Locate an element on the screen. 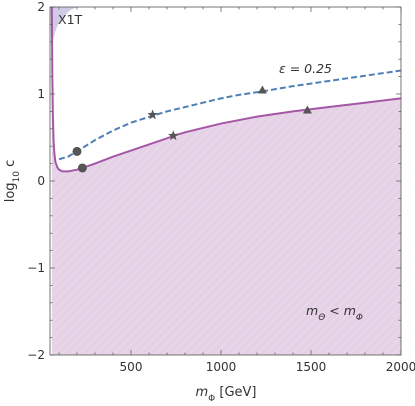 The width and height of the screenshot is (415, 406). epsilon-label: ε = 0.25 is located at coordinates (305, 68).